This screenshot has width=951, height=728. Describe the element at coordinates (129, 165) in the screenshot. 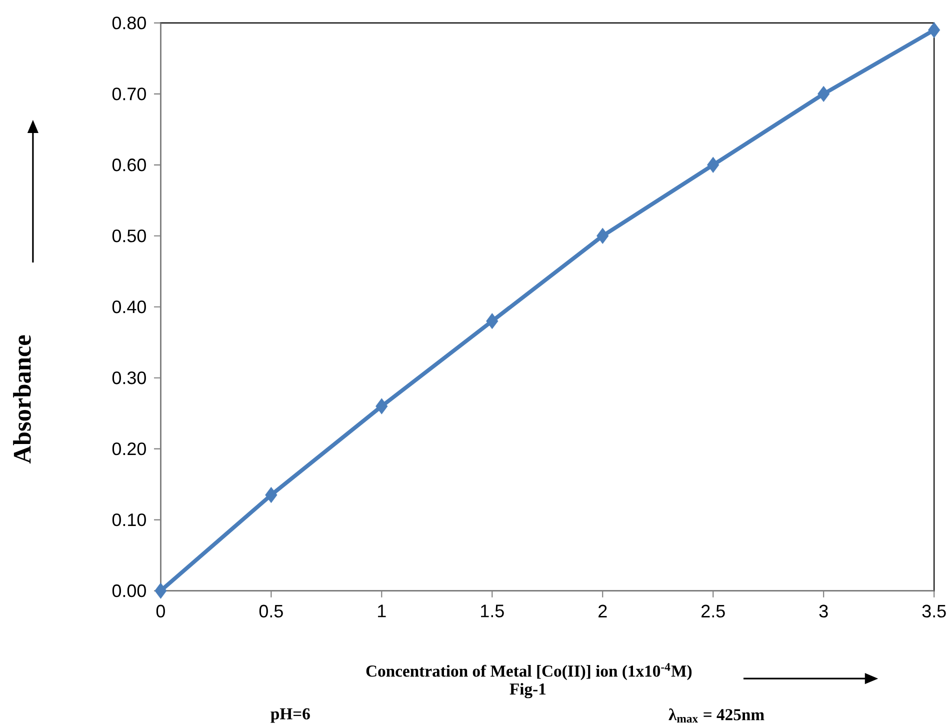

I see `y-tick-label: 0.60` at that location.